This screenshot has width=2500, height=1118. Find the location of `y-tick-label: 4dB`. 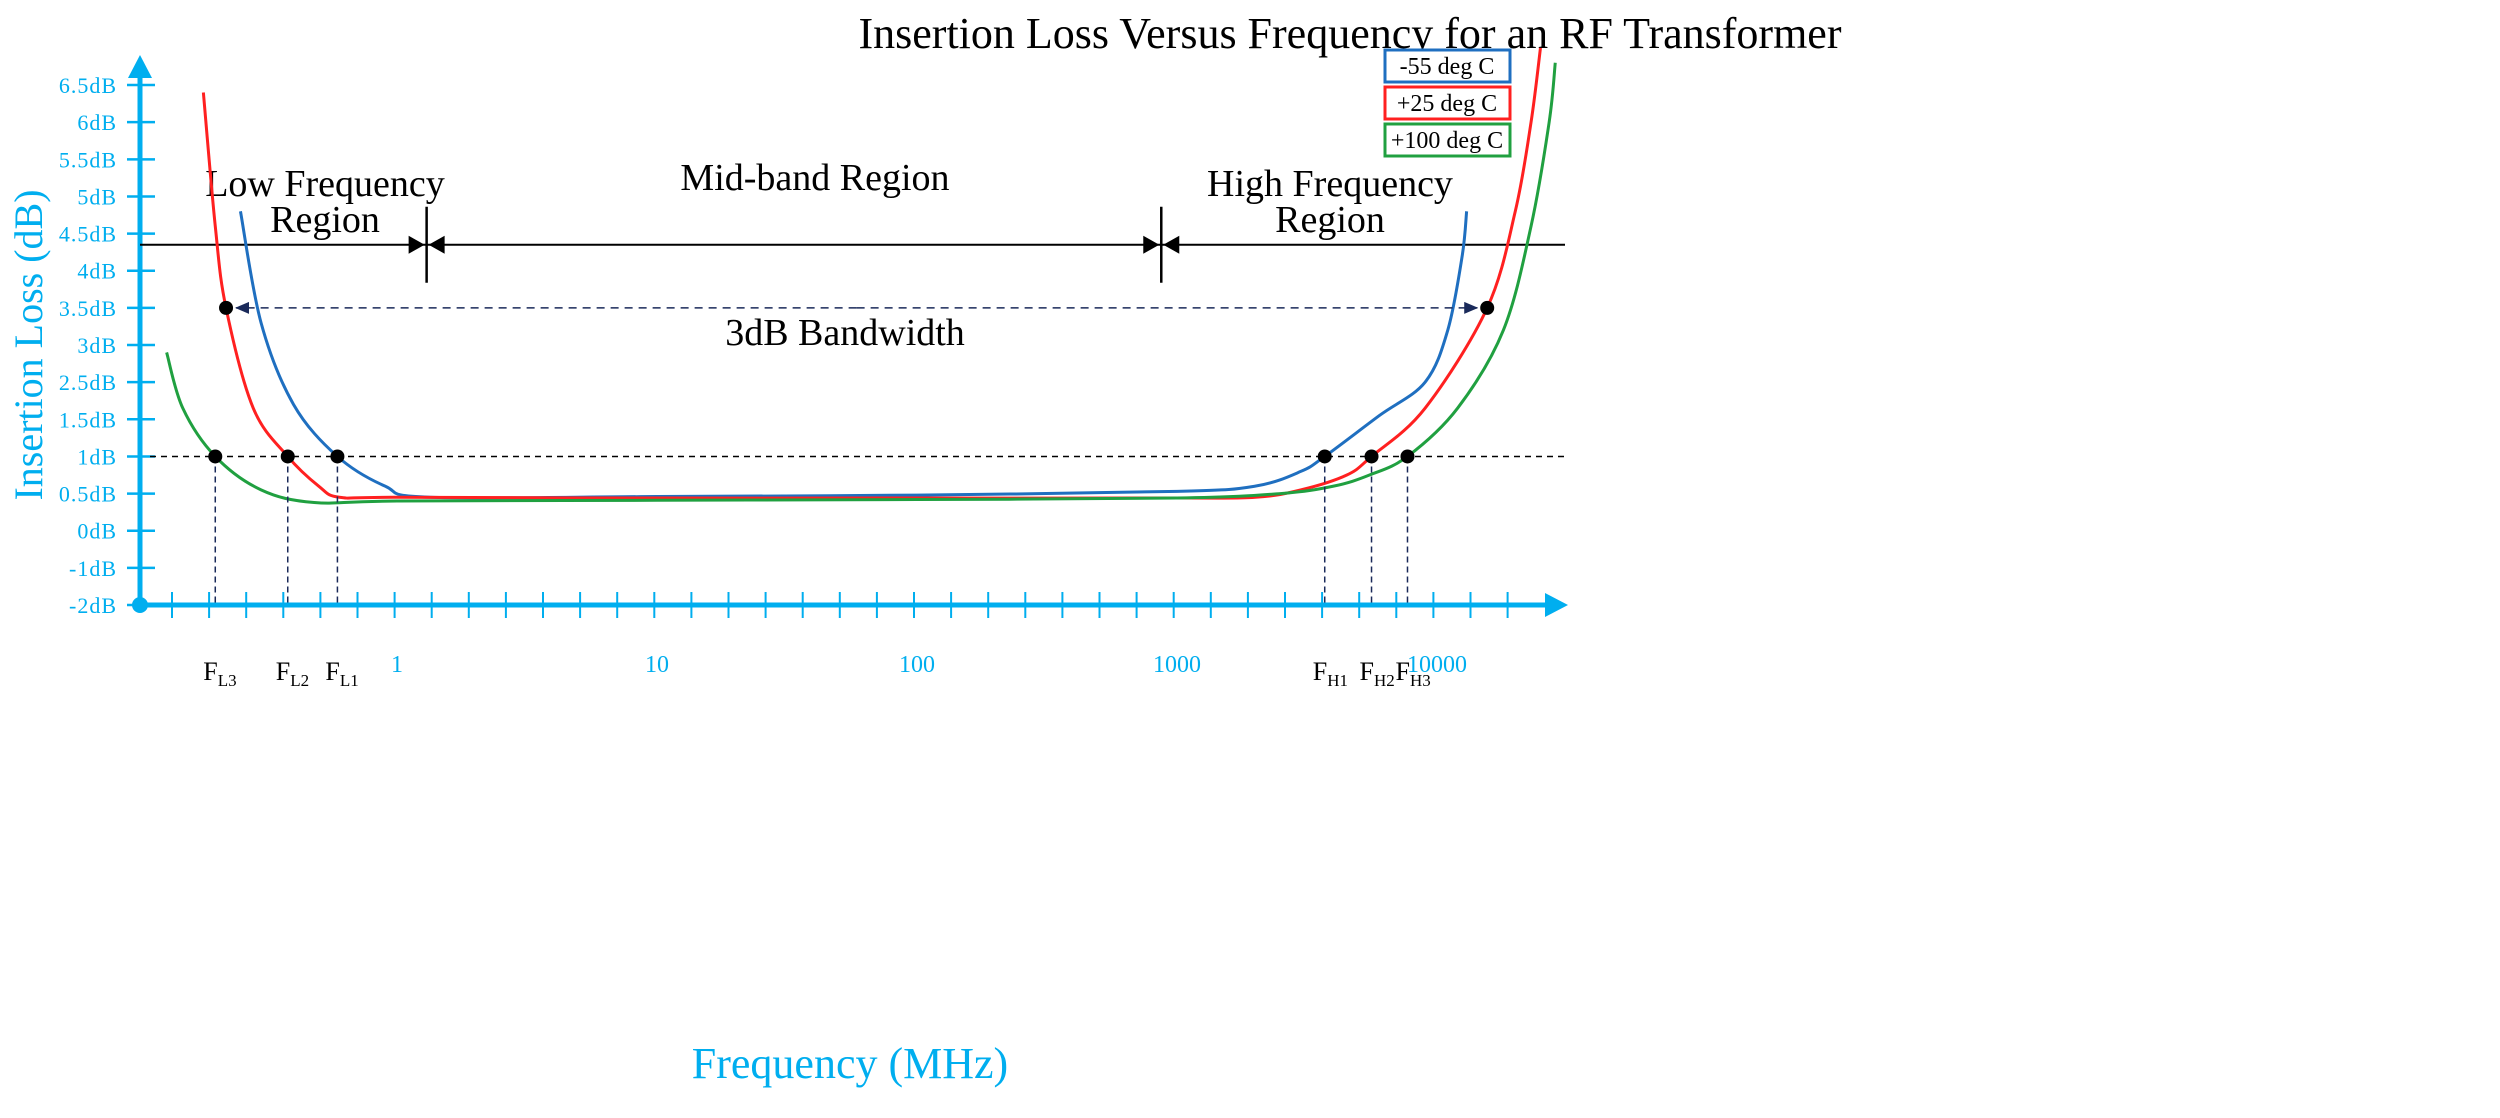

y-tick-label: 4dB is located at coordinates (97, 271).